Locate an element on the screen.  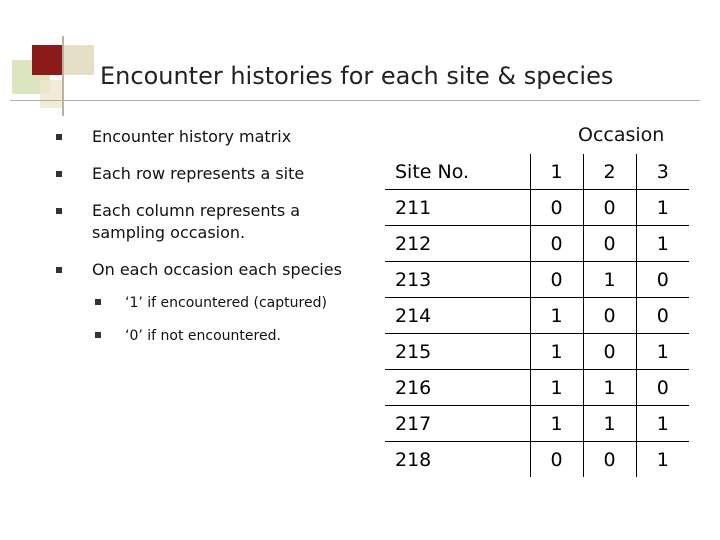
site-cell: 211 is located at coordinates (457, 207).